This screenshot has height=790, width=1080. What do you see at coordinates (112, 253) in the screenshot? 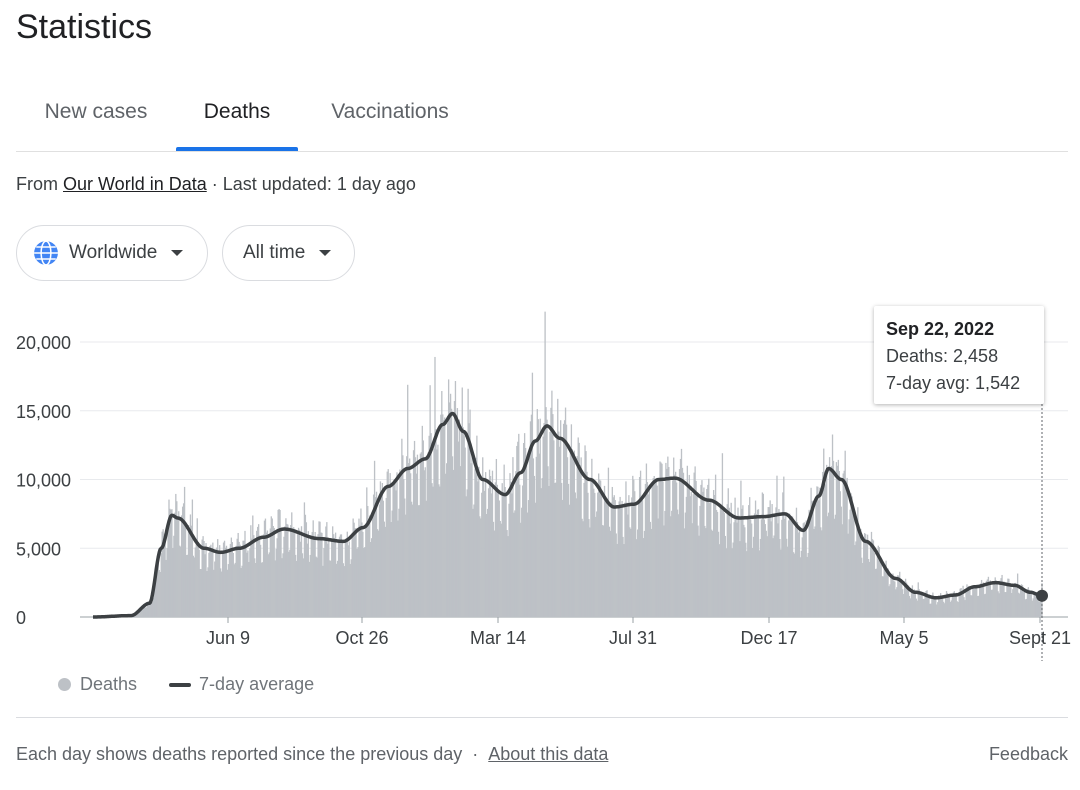
I see `region-dropdown: Worldwide` at bounding box center [112, 253].